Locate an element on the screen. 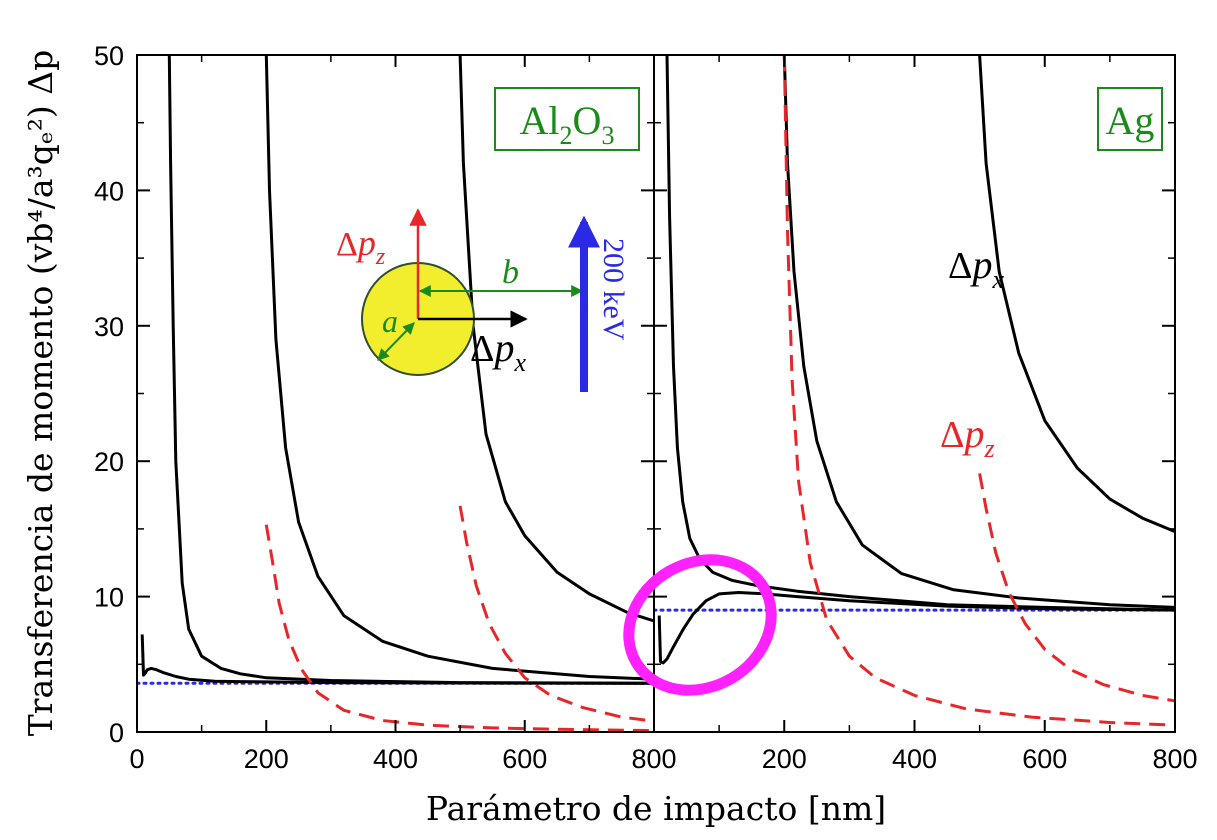 This screenshot has height=840, width=1217. ag-pz-label: Δpz is located at coordinates (967, 437).